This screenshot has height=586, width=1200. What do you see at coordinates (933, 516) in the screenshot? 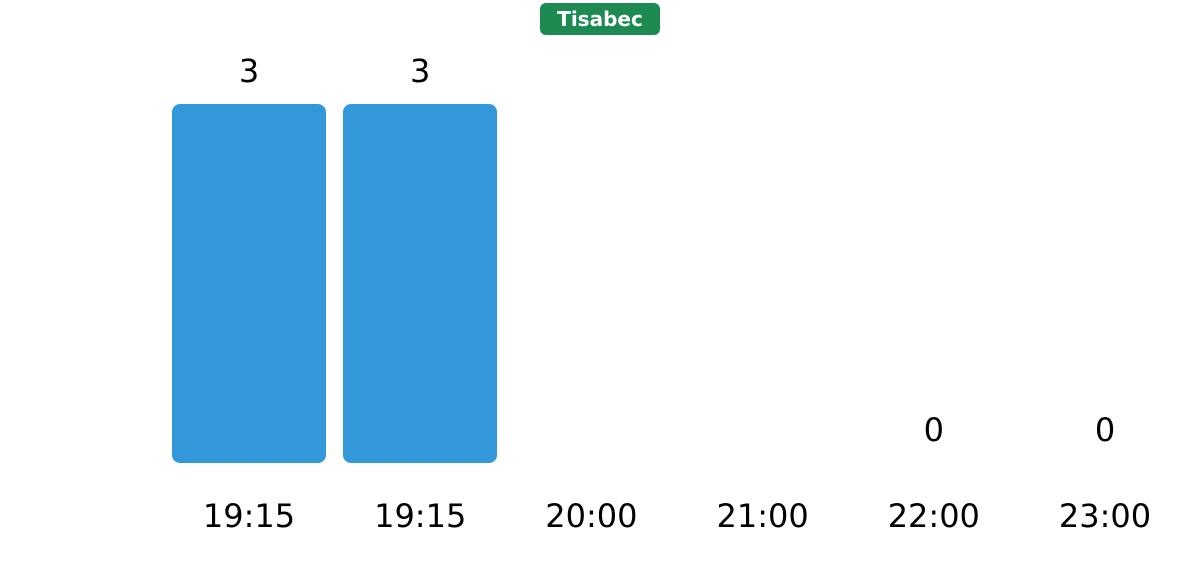
I see `x-tick-label-4: 22:00` at bounding box center [933, 516].